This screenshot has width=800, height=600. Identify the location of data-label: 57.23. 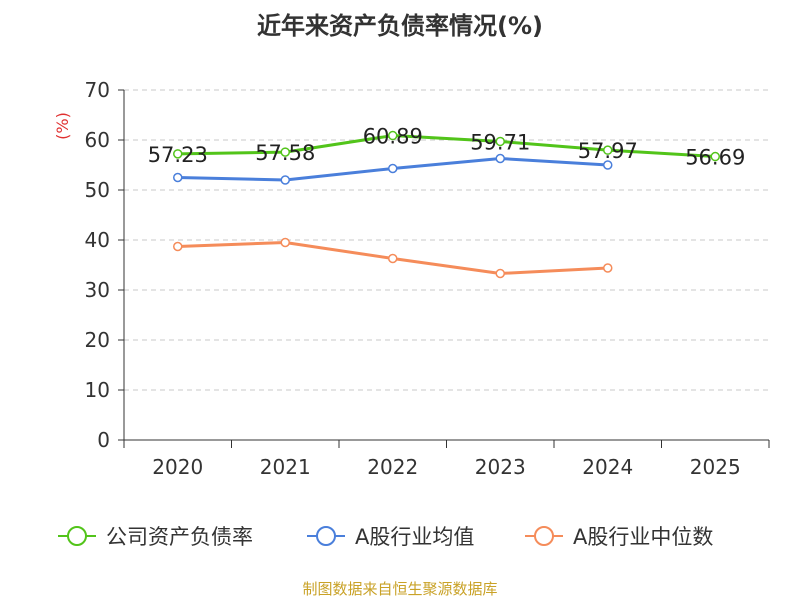
(178, 155).